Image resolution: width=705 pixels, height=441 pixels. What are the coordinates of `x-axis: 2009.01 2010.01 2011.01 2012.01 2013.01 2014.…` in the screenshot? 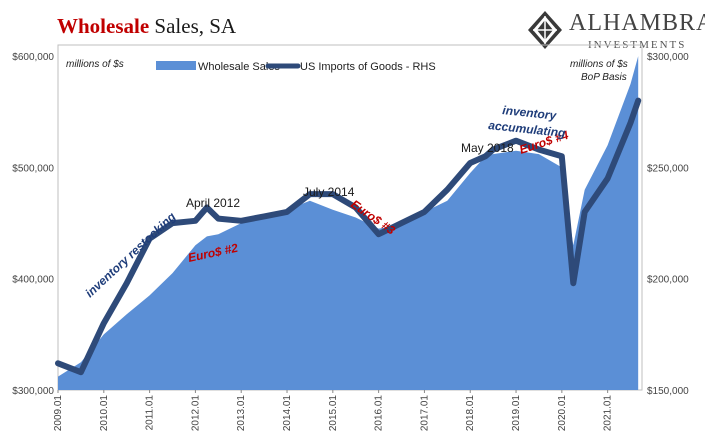 It's located at (333, 410).